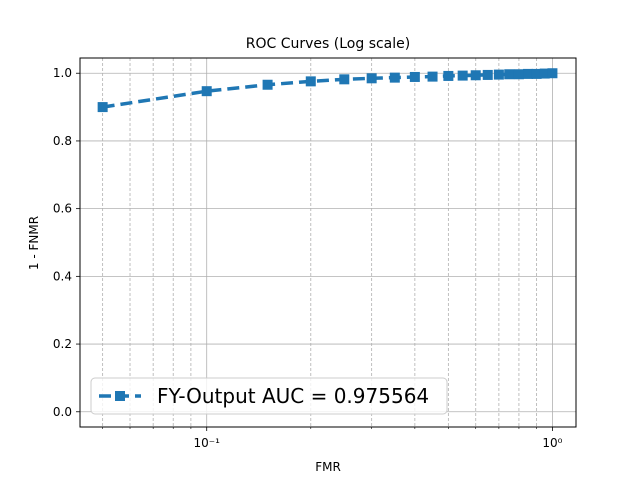  I want to click on x-tick-label: 10⁻¹, so click(207, 443).